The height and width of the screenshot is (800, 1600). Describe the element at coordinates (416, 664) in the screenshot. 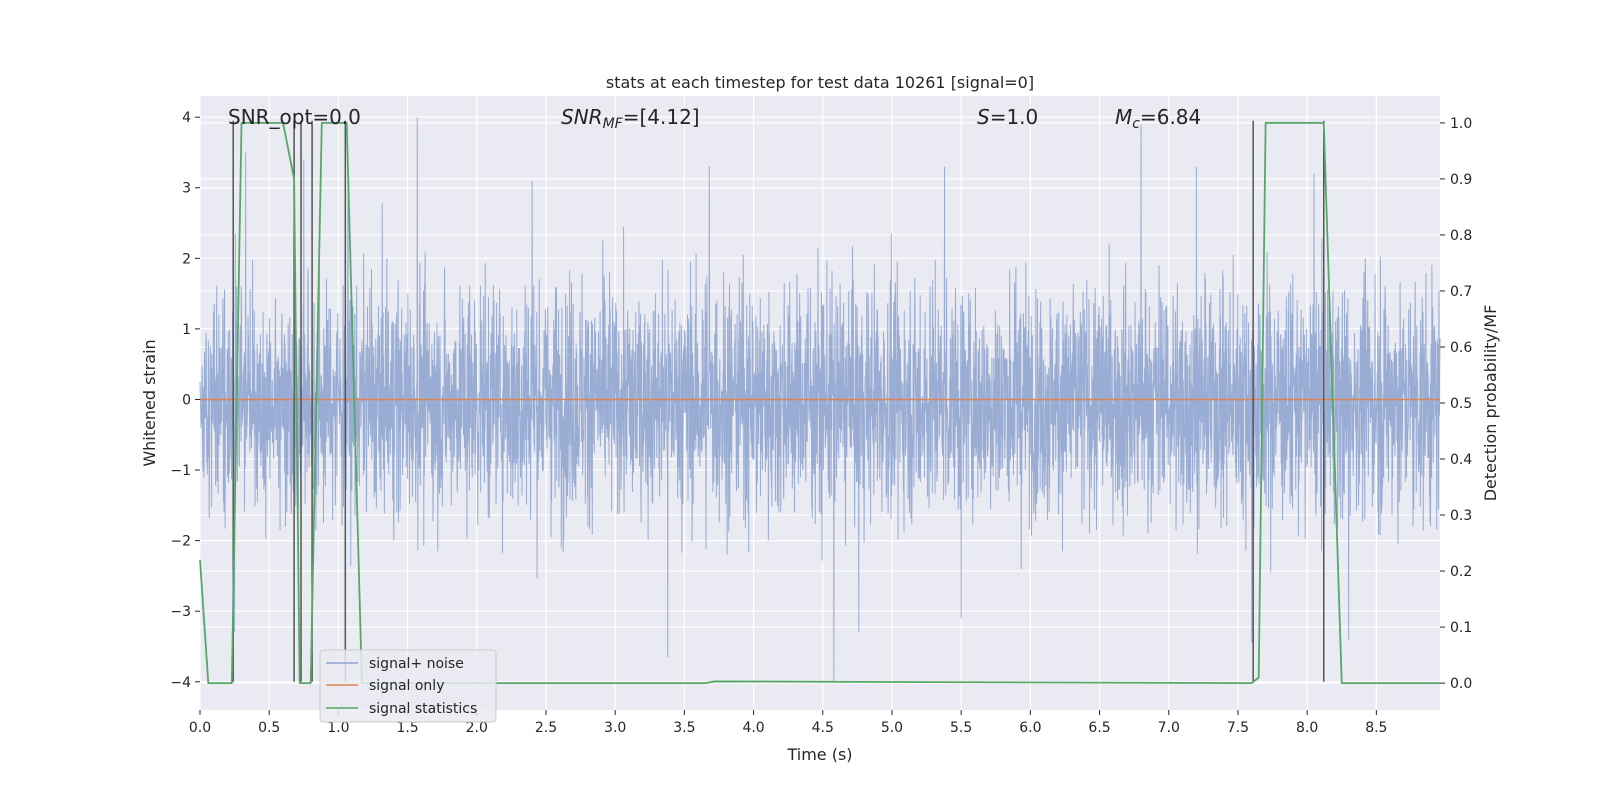

I see `legend-label-signal-noise: signal+ noise` at that location.